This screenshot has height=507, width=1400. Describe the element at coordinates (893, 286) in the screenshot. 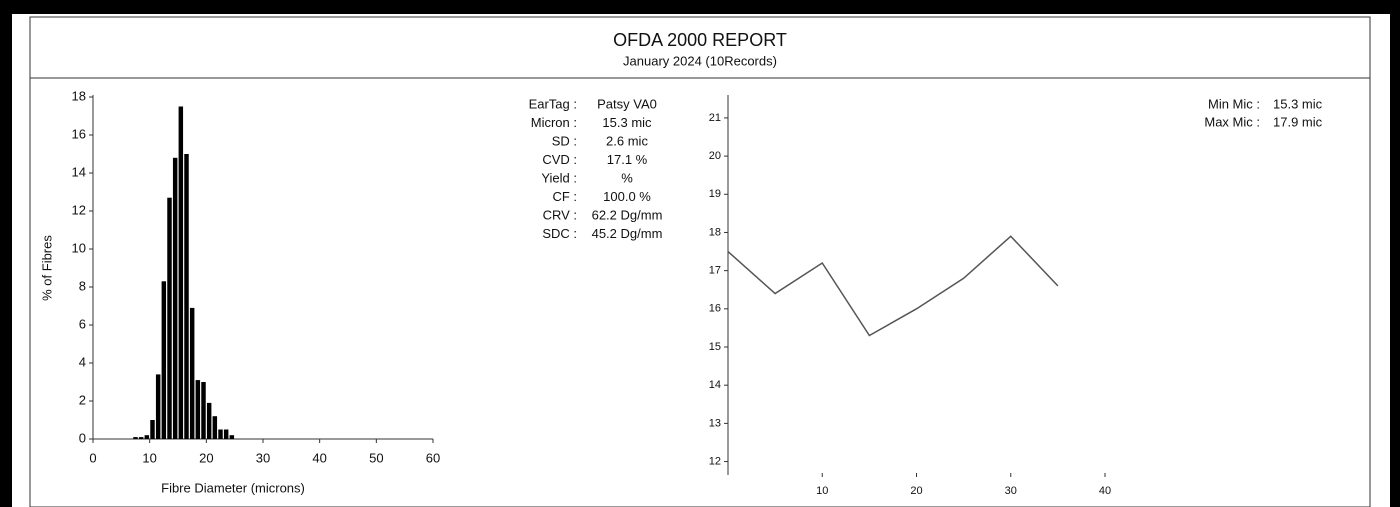

I see `line` at that location.